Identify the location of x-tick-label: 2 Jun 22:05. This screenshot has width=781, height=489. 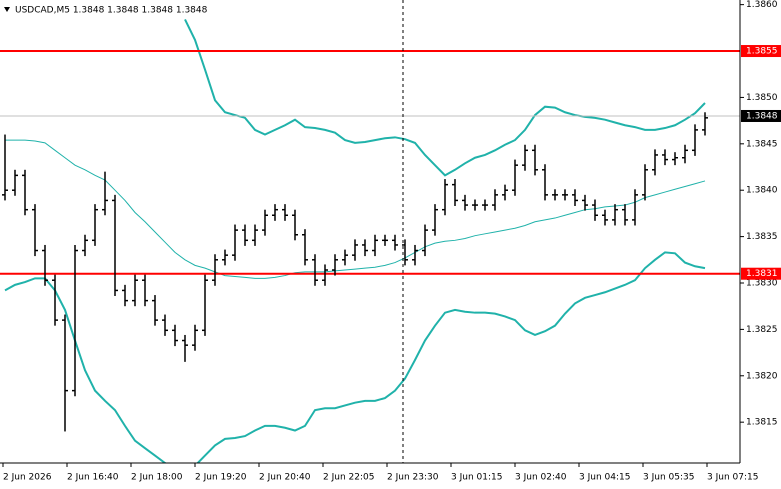
(348, 478).